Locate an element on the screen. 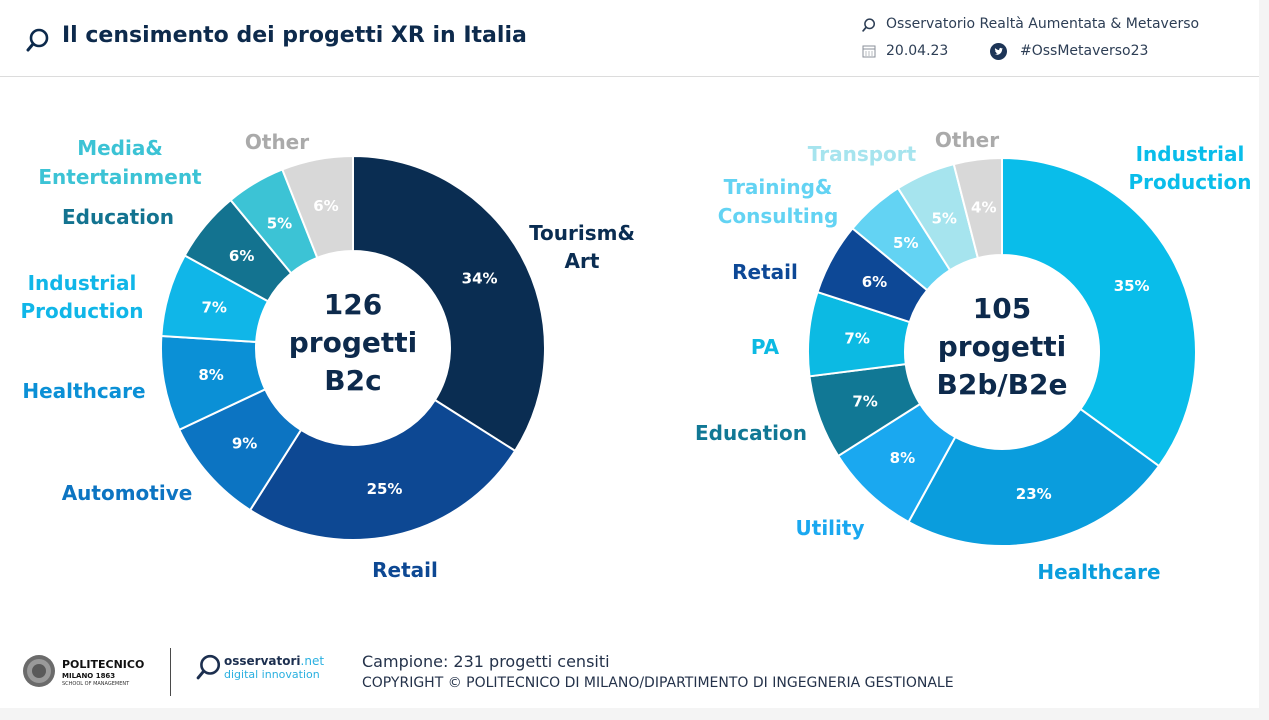 This screenshot has height=720, width=1269. sample-text: Campione: 231 progetti censiti is located at coordinates (486, 661).